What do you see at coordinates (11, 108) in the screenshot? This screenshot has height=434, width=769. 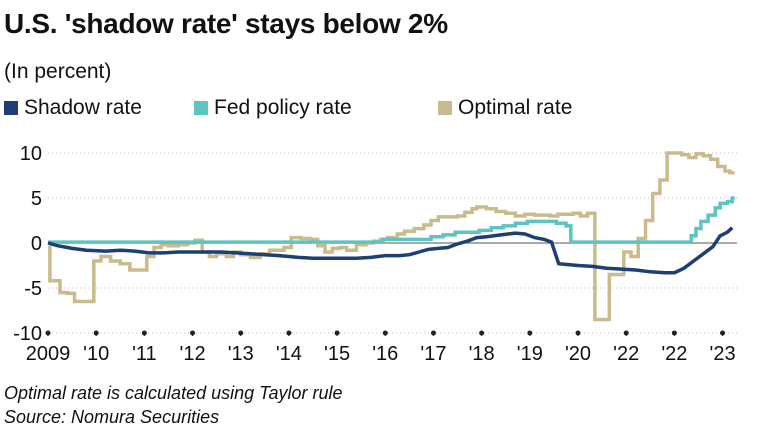 I see `legend-swatch-shadow-rate` at bounding box center [11, 108].